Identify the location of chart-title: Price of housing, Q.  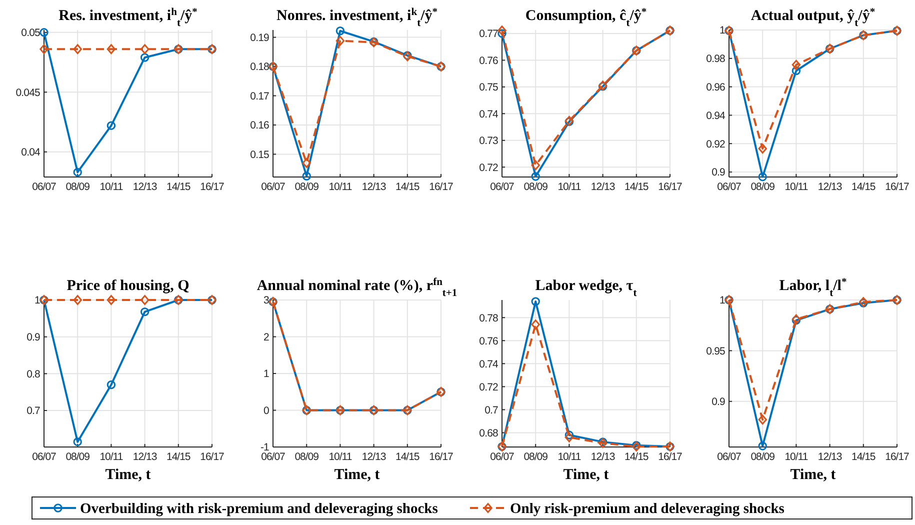
(128, 286).